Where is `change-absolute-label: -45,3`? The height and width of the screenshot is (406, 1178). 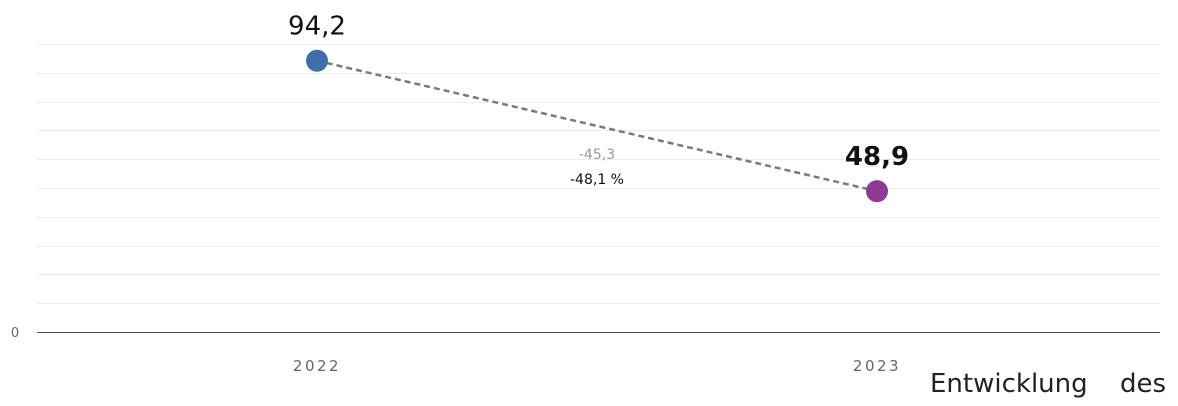 change-absolute-label: -45,3 is located at coordinates (597, 155).